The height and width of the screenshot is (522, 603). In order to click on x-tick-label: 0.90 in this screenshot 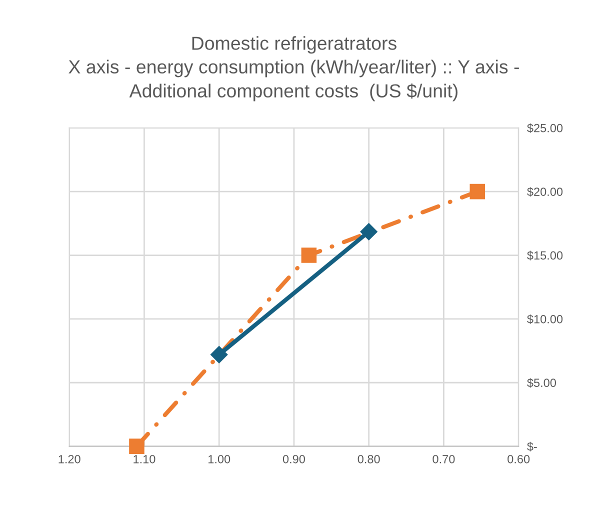, I will do `click(293, 459)`.